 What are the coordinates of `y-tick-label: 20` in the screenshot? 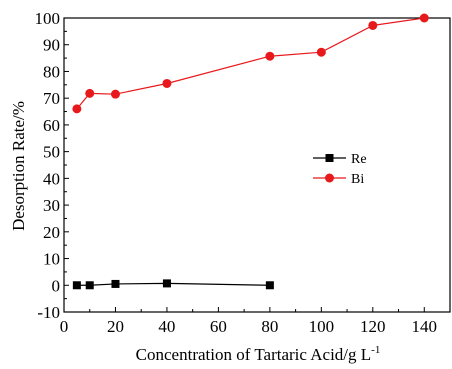 It's located at (51, 232).